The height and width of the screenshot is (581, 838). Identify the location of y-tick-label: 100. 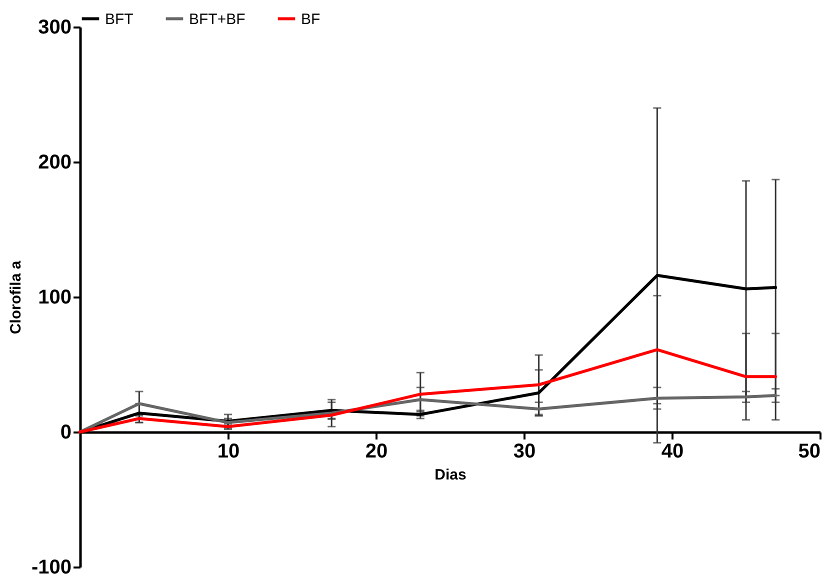
(55, 297).